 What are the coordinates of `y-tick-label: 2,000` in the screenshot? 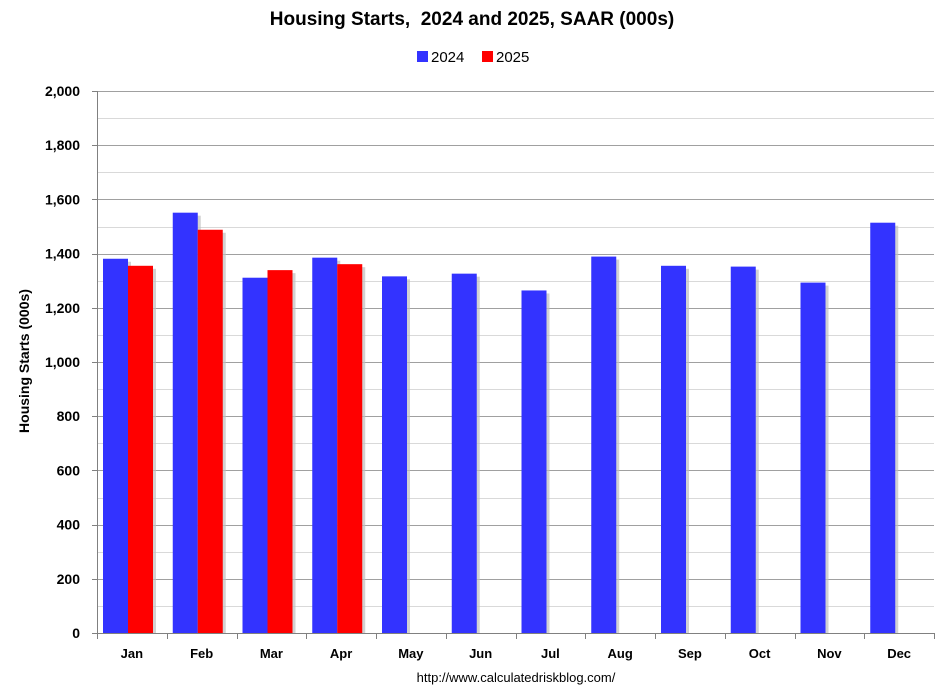 It's located at (62, 91).